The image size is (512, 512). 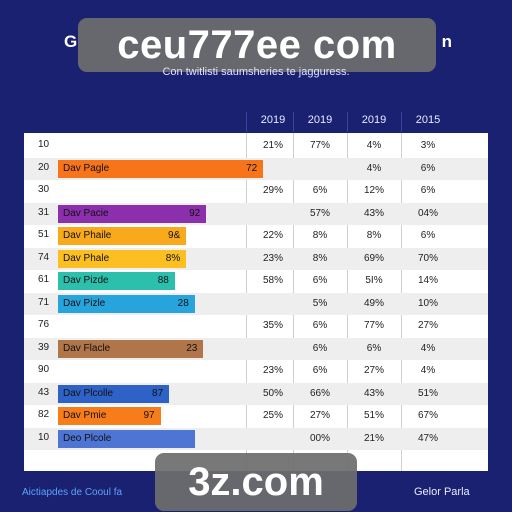 What do you see at coordinates (44, 257) in the screenshot?
I see `row-index: 74` at bounding box center [44, 257].